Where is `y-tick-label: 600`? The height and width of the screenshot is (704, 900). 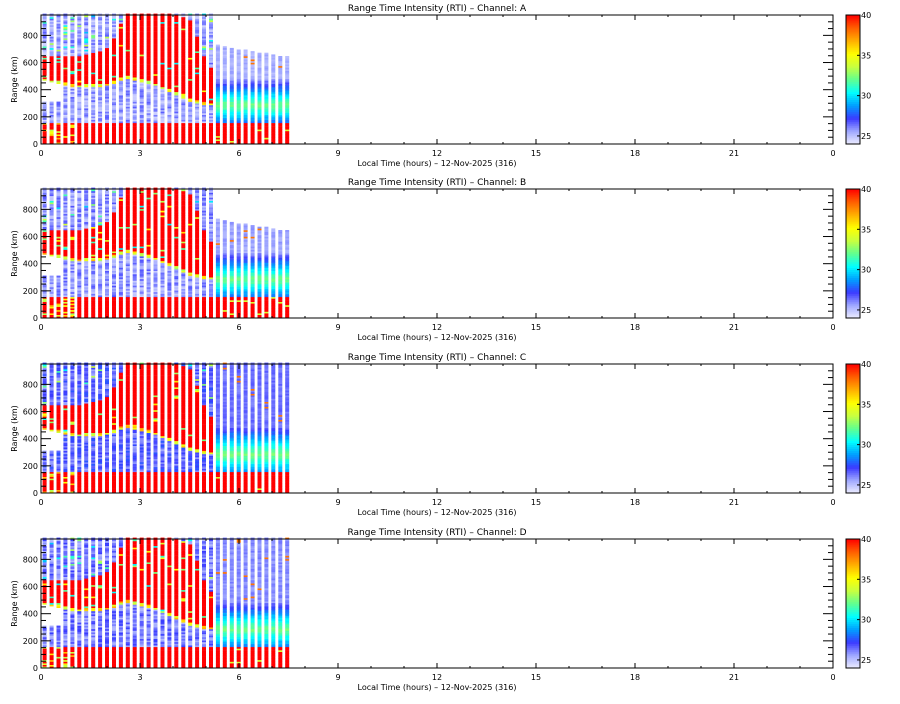 y-tick-label: 600 is located at coordinates (30, 63).